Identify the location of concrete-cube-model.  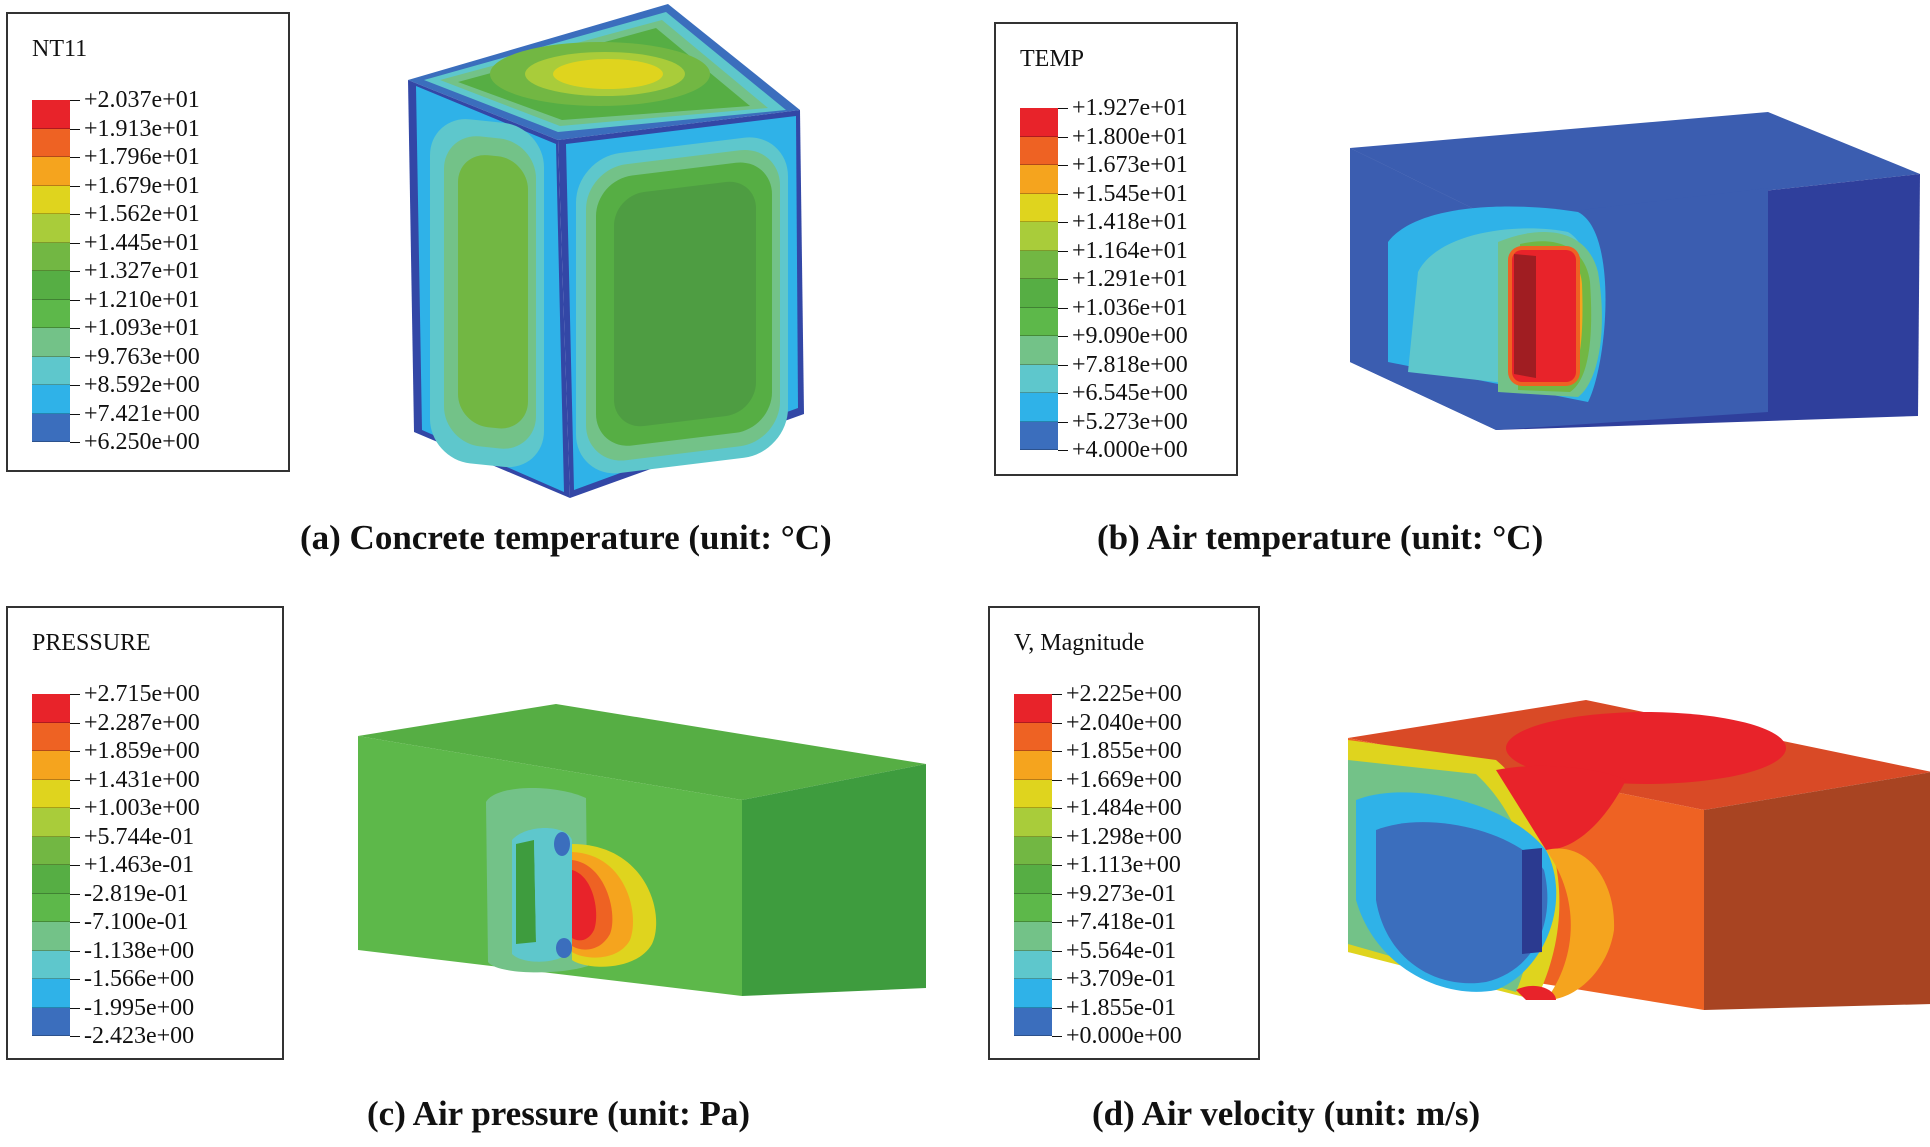
(606, 251).